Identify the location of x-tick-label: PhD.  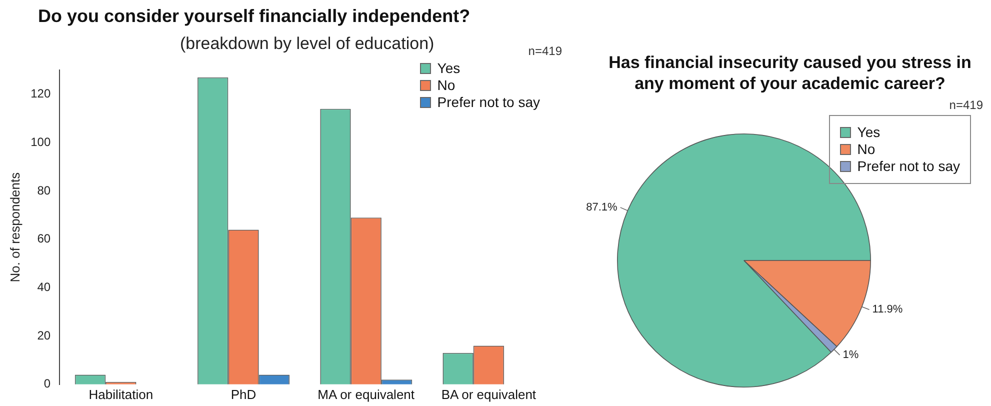
(243, 394).